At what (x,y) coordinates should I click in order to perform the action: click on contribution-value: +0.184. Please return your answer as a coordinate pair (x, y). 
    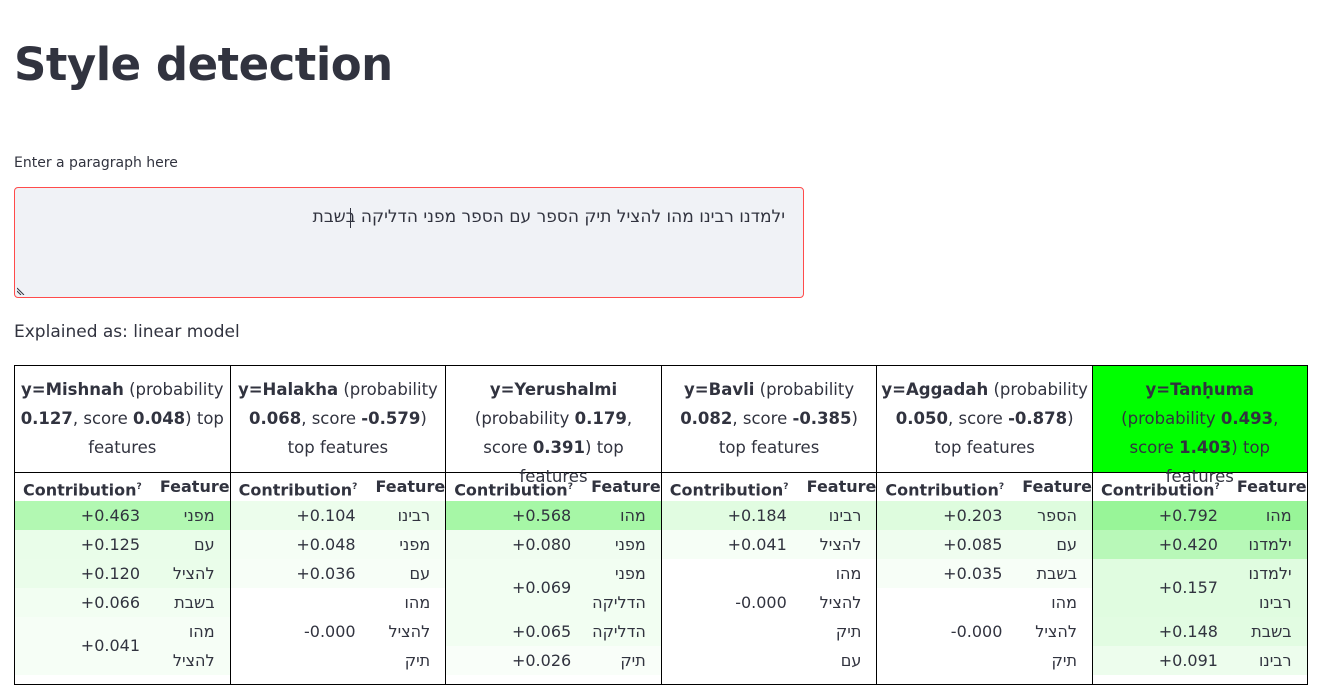
    Looking at the image, I should click on (757, 515).